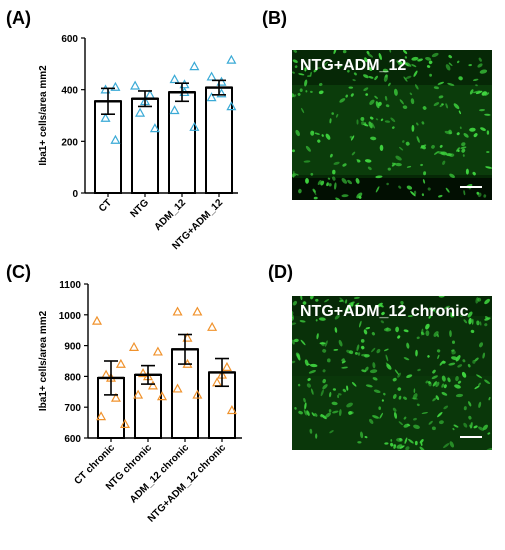  Describe the element at coordinates (392, 130) in the screenshot. I see `tissue-band` at that location.